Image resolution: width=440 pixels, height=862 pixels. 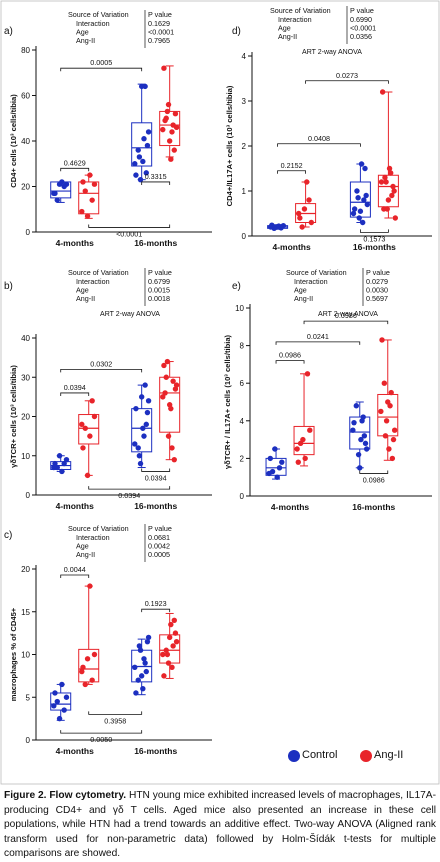 I want to click on pvalue-label: 0.0044, so click(x=75, y=569).